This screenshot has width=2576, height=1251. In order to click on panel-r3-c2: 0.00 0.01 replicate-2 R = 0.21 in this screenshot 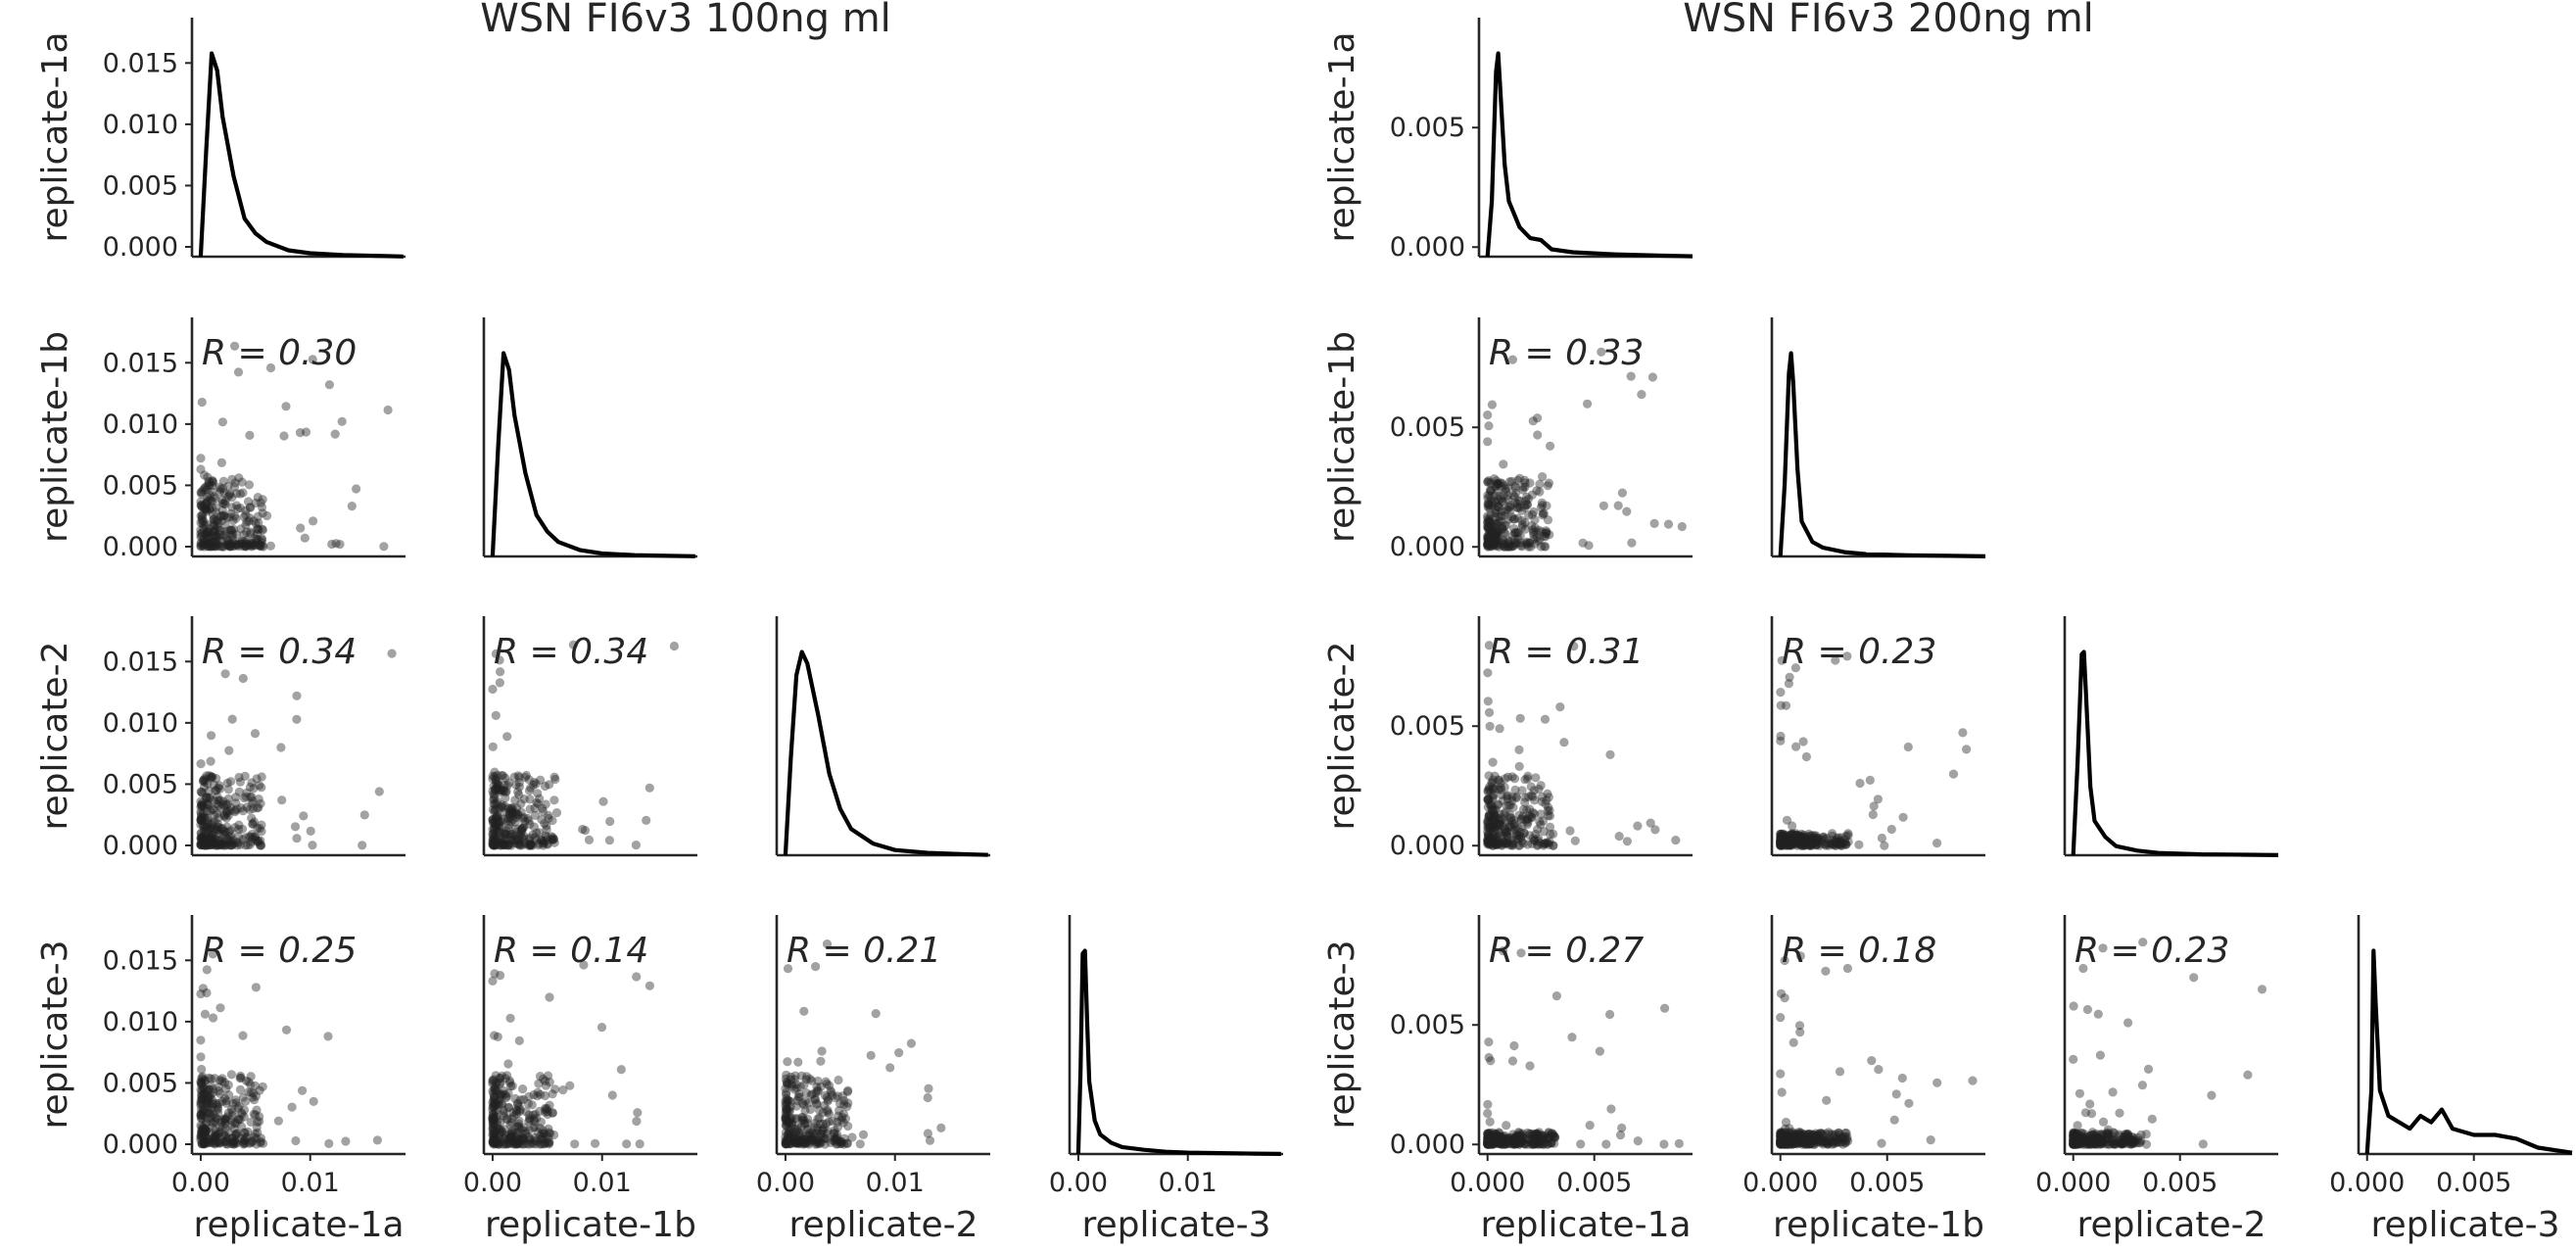, I will do `click(873, 1080)`.